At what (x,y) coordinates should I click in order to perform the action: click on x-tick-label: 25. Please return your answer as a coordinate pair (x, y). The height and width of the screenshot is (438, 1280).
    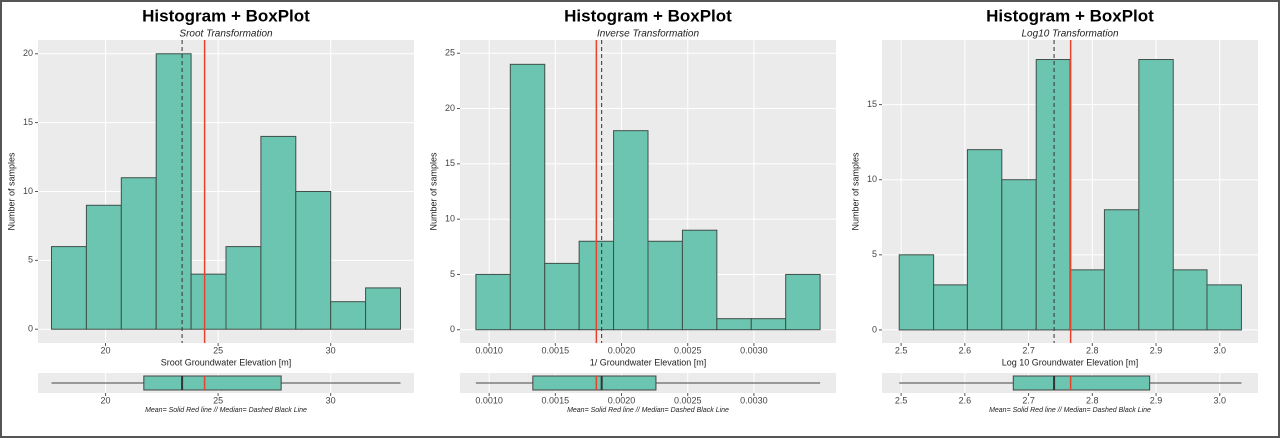
    Looking at the image, I should click on (218, 350).